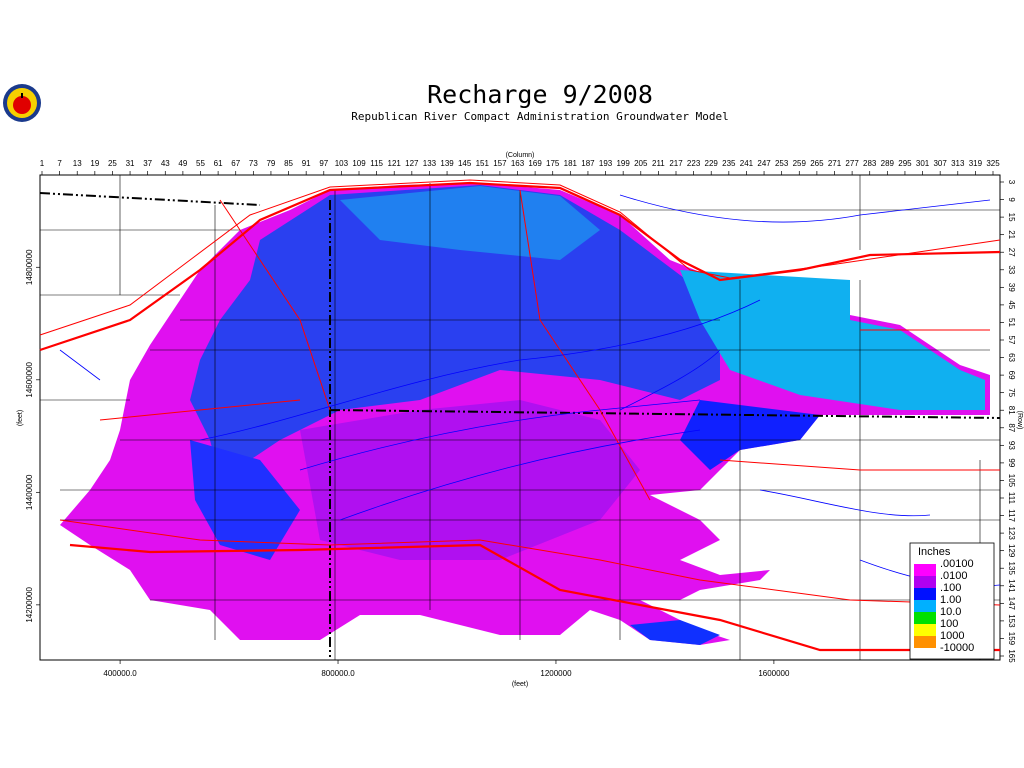 Image resolution: width=1024 pixels, height=768 pixels. What do you see at coordinates (447, 163) in the screenshot?
I see `column-tick-label: 139` at bounding box center [447, 163].